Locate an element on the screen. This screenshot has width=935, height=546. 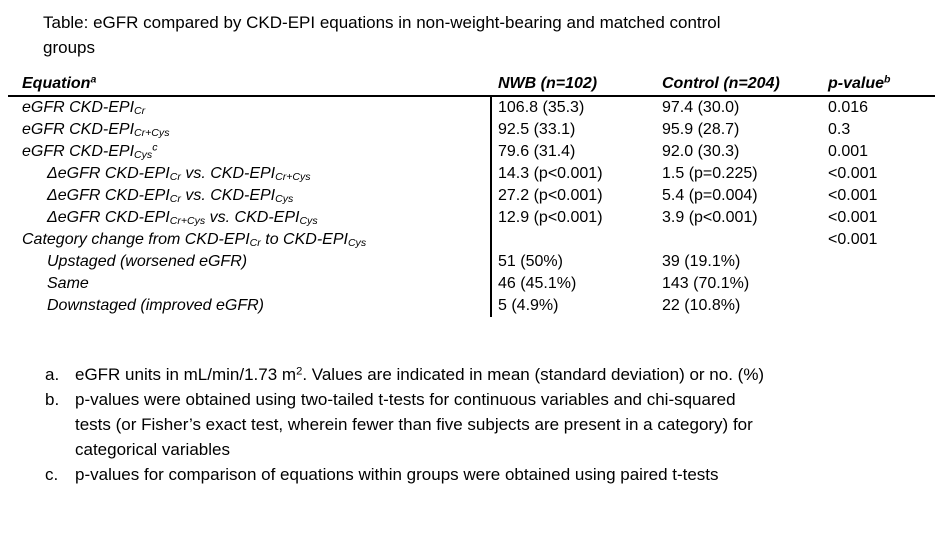
control-cell: 22 (10.8%) is located at coordinates (701, 305).